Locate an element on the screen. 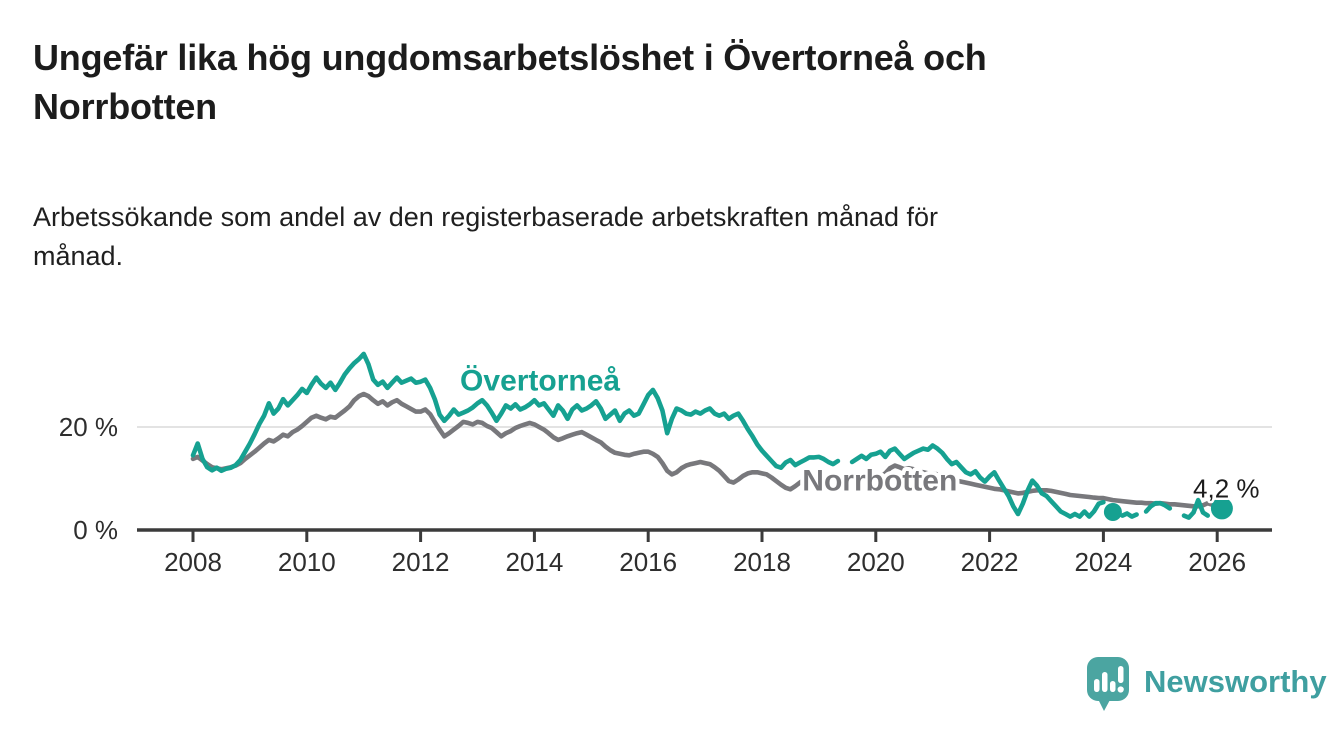  logo-bar-tall is located at coordinates (1105, 682).